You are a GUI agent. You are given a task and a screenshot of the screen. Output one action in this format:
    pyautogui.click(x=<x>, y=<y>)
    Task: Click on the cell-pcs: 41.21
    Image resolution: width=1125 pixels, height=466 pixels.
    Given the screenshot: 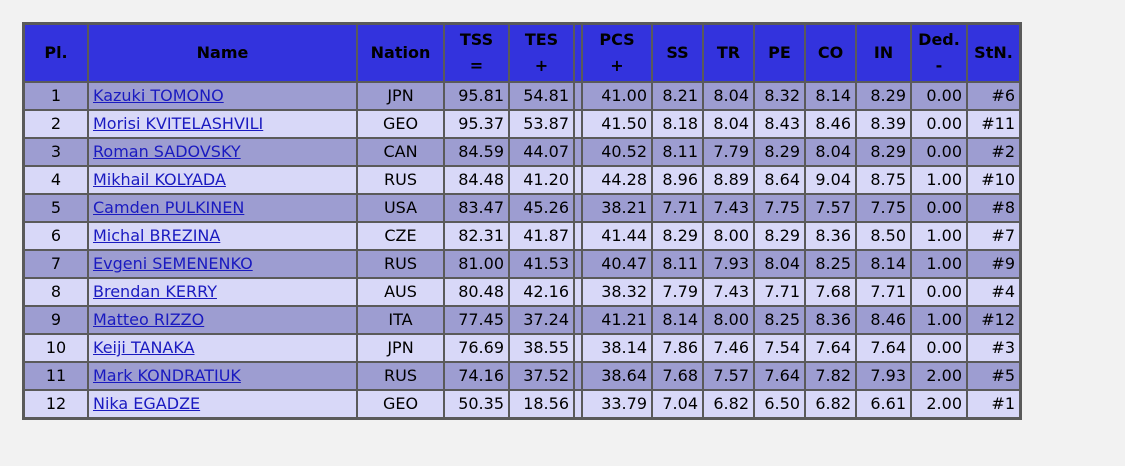 What is the action you would take?
    pyautogui.click(x=617, y=320)
    